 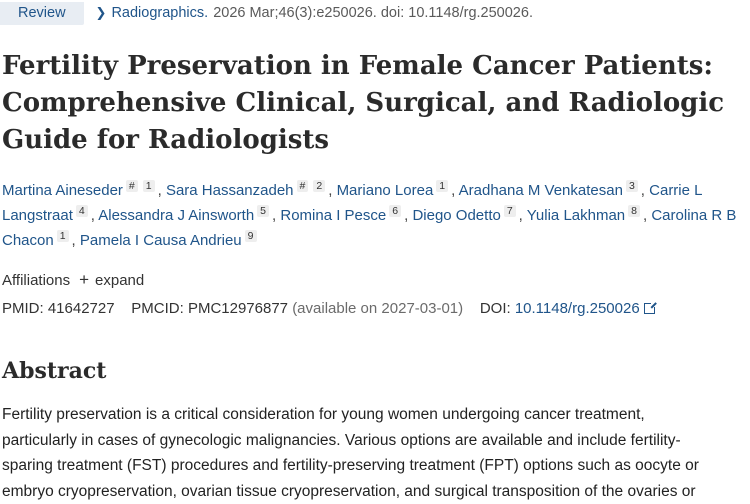 I want to click on expand-label: expand, so click(x=119, y=280).